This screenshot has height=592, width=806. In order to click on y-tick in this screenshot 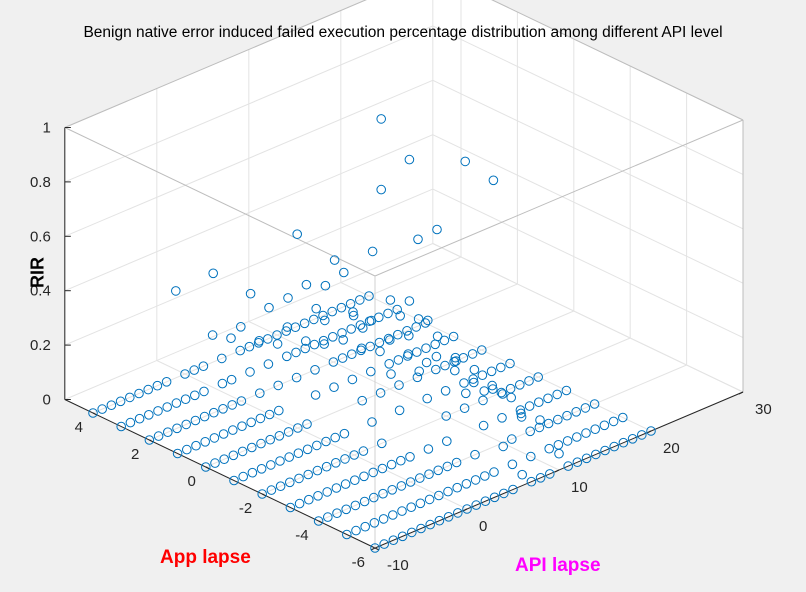, I will do `click(649, 432)`.